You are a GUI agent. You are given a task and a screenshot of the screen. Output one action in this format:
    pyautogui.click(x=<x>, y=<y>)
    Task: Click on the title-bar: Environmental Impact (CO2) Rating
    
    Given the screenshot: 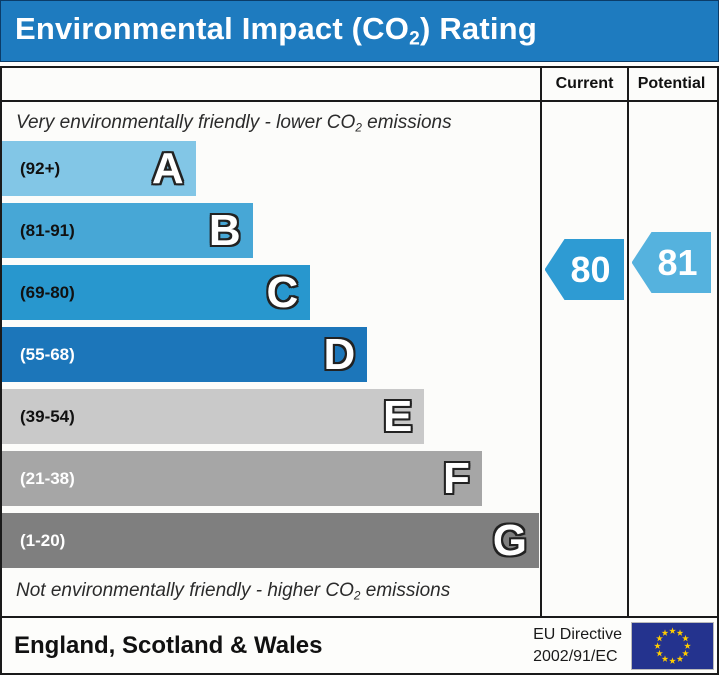 What is the action you would take?
    pyautogui.click(x=359, y=31)
    